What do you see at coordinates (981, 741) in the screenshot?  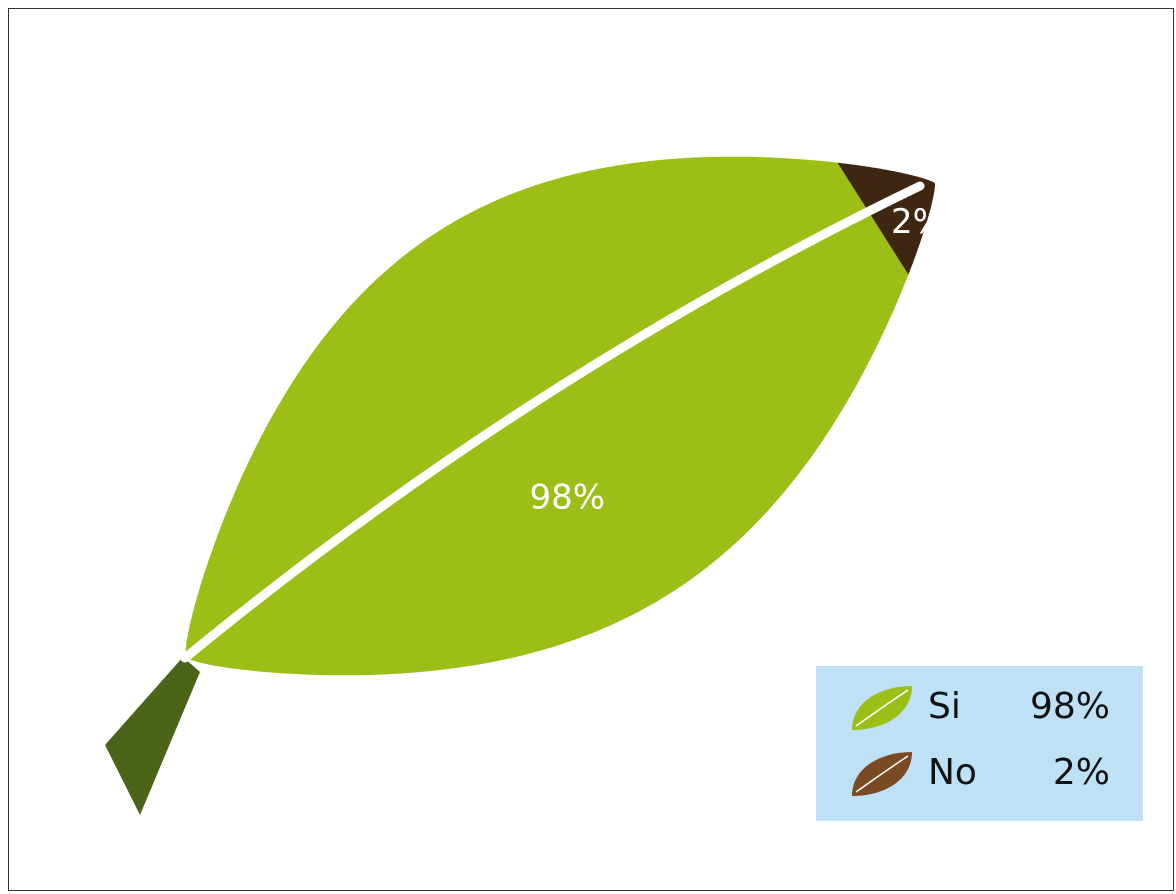 I see `legend: Si 98% No 2%` at bounding box center [981, 741].